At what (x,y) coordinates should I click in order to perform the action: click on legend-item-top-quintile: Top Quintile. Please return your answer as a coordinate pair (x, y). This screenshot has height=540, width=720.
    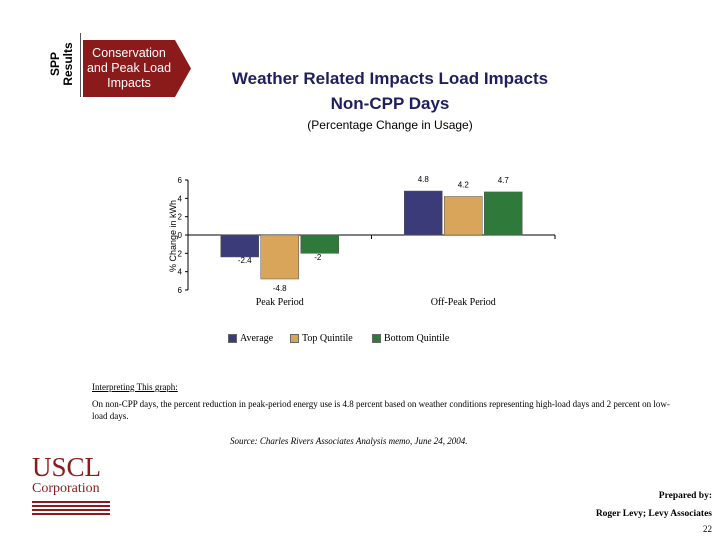
    Looking at the image, I should click on (321, 338).